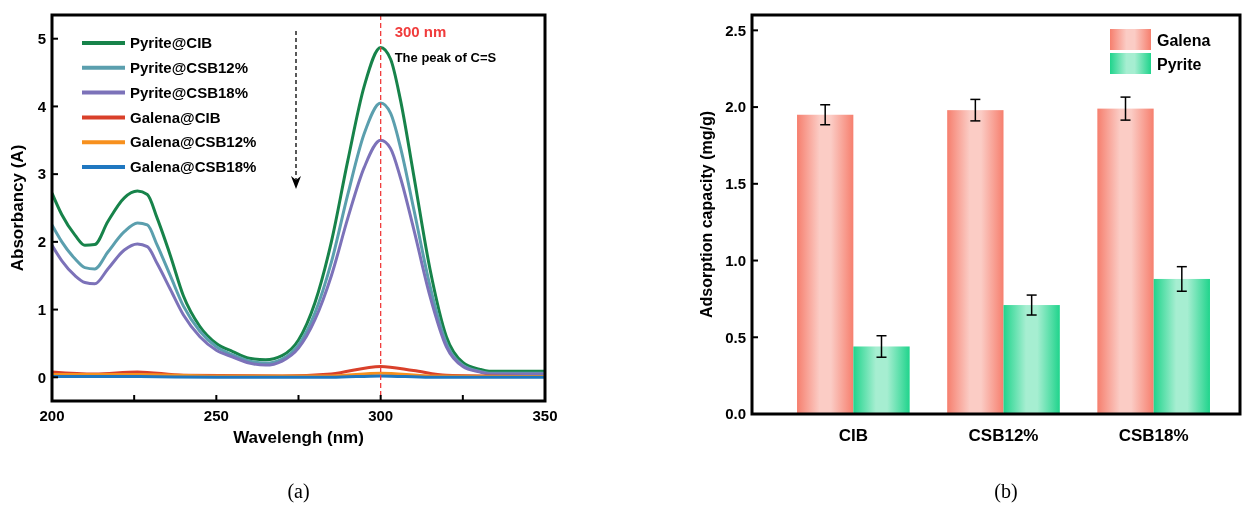  What do you see at coordinates (41, 242) in the screenshot?
I see `y-tick-label: 2` at bounding box center [41, 242].